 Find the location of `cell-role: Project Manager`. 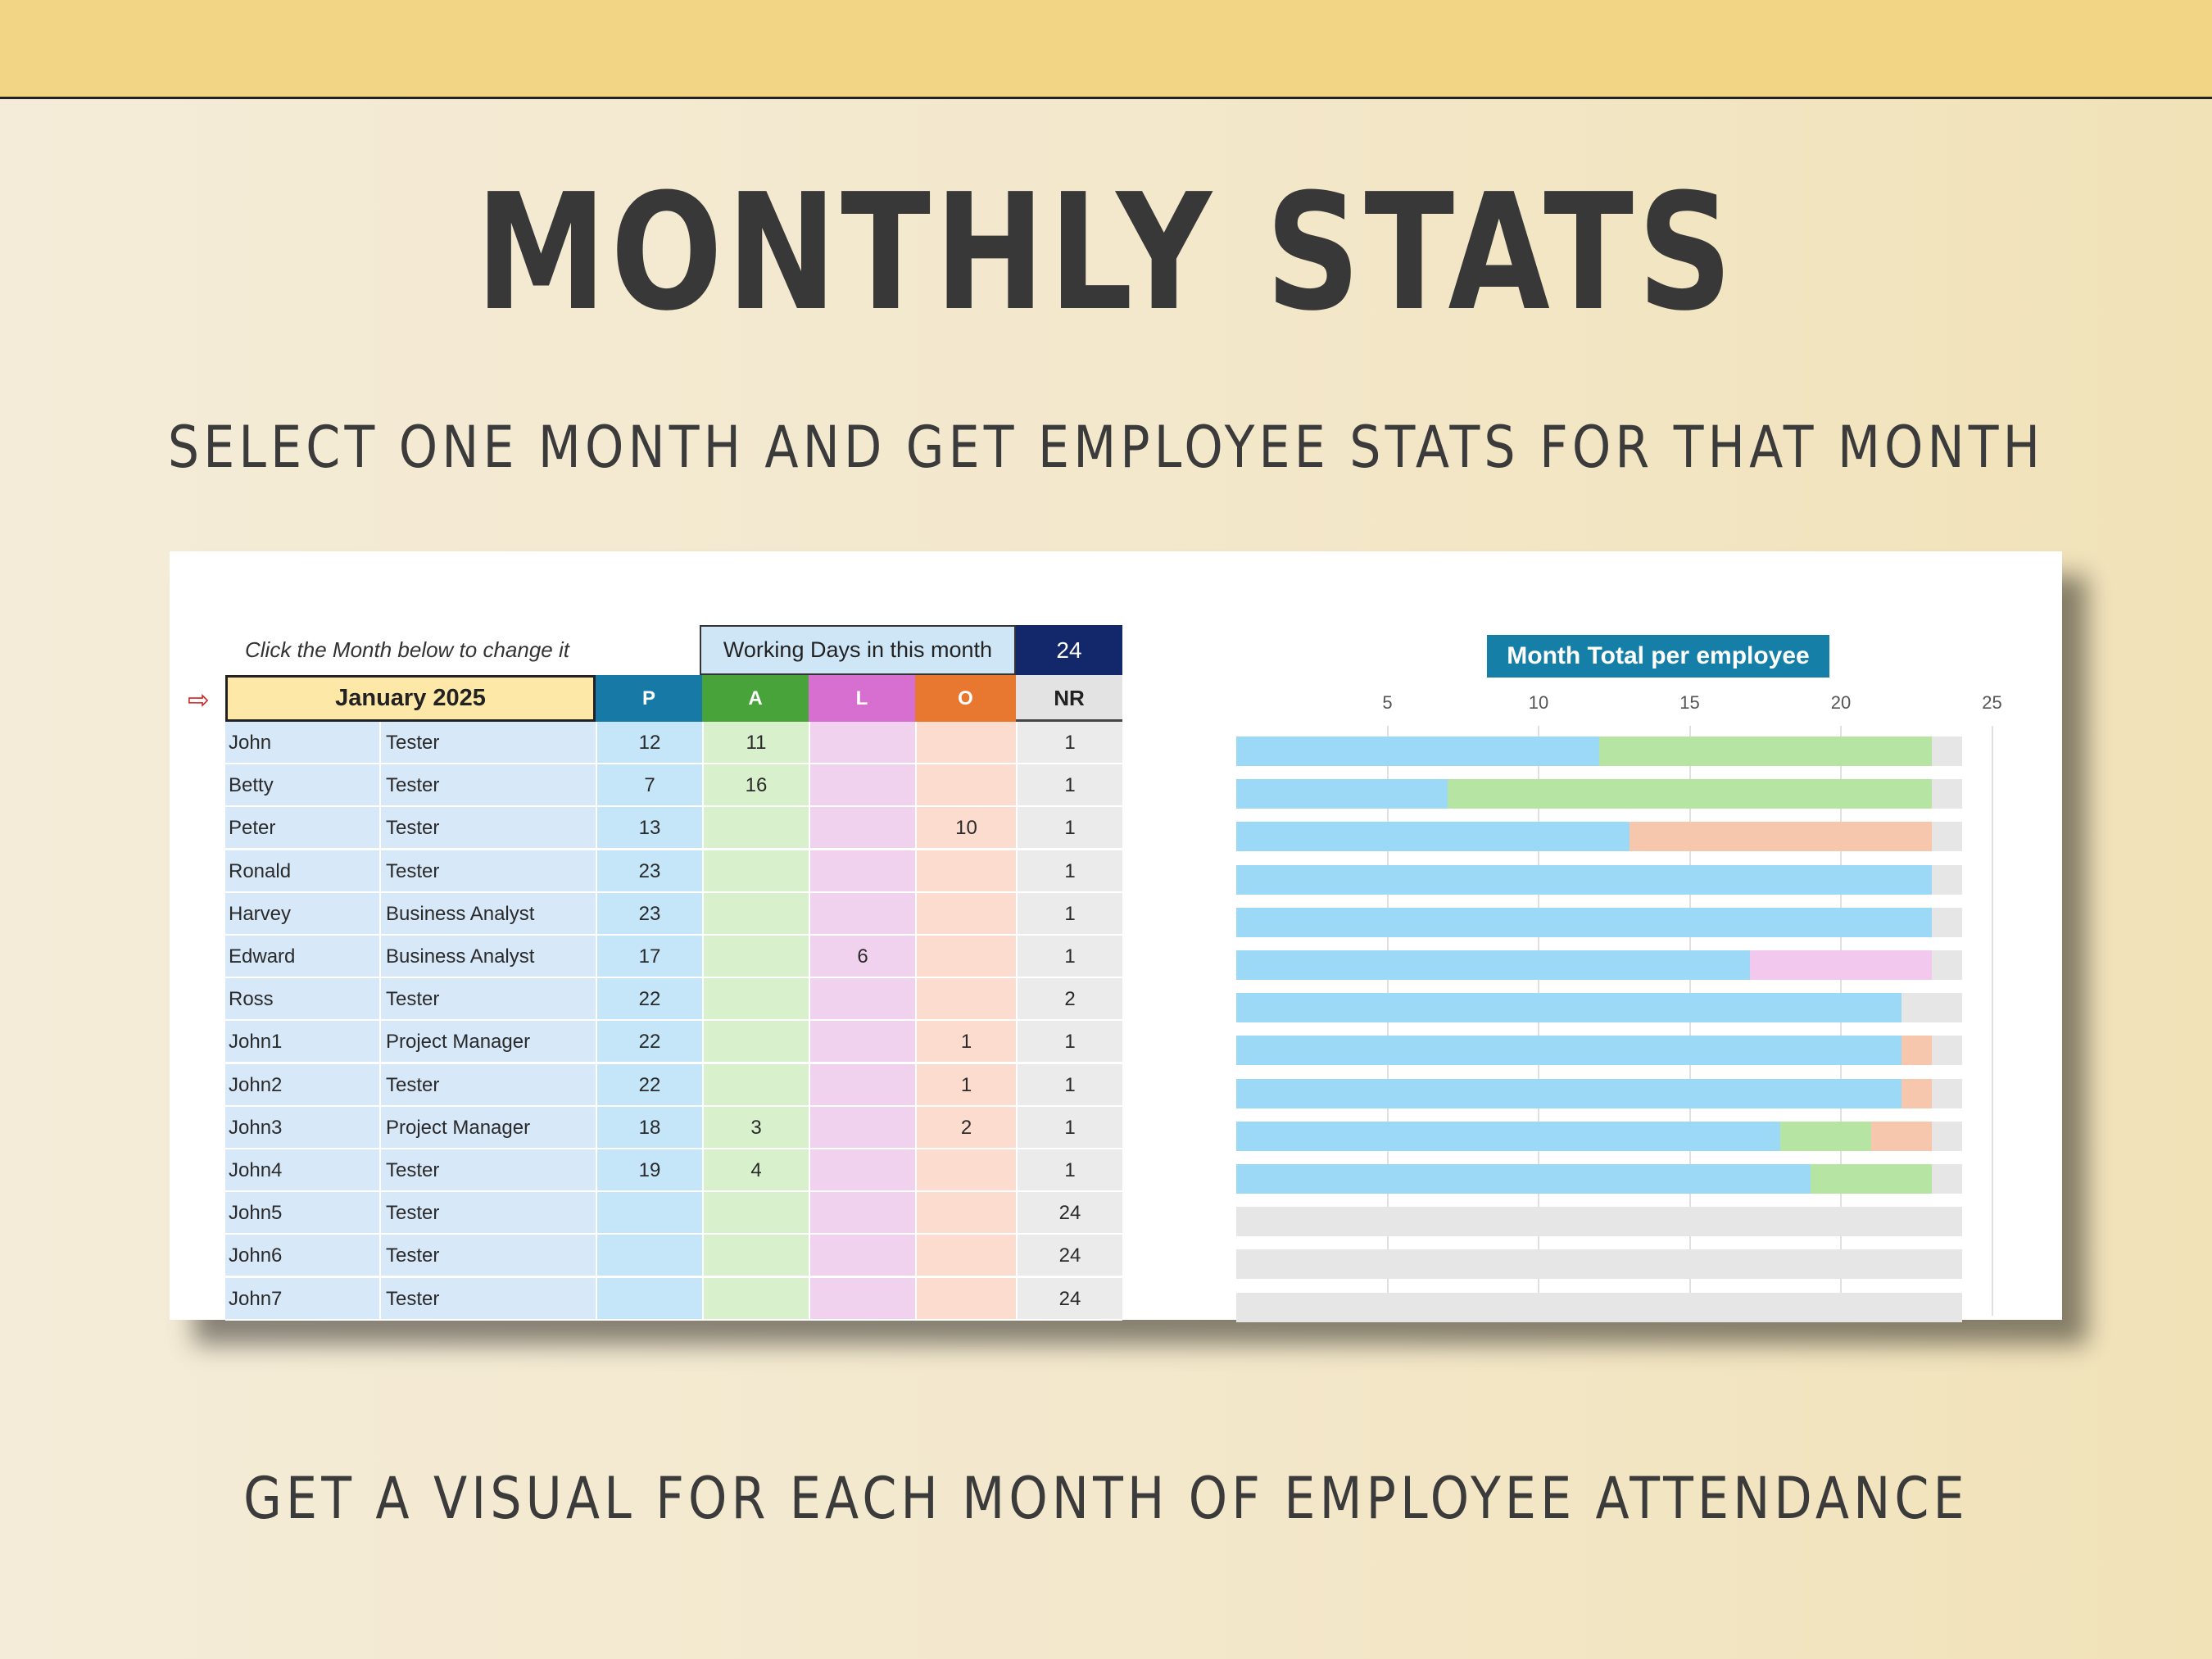

cell-role: Project Manager is located at coordinates (488, 1127).